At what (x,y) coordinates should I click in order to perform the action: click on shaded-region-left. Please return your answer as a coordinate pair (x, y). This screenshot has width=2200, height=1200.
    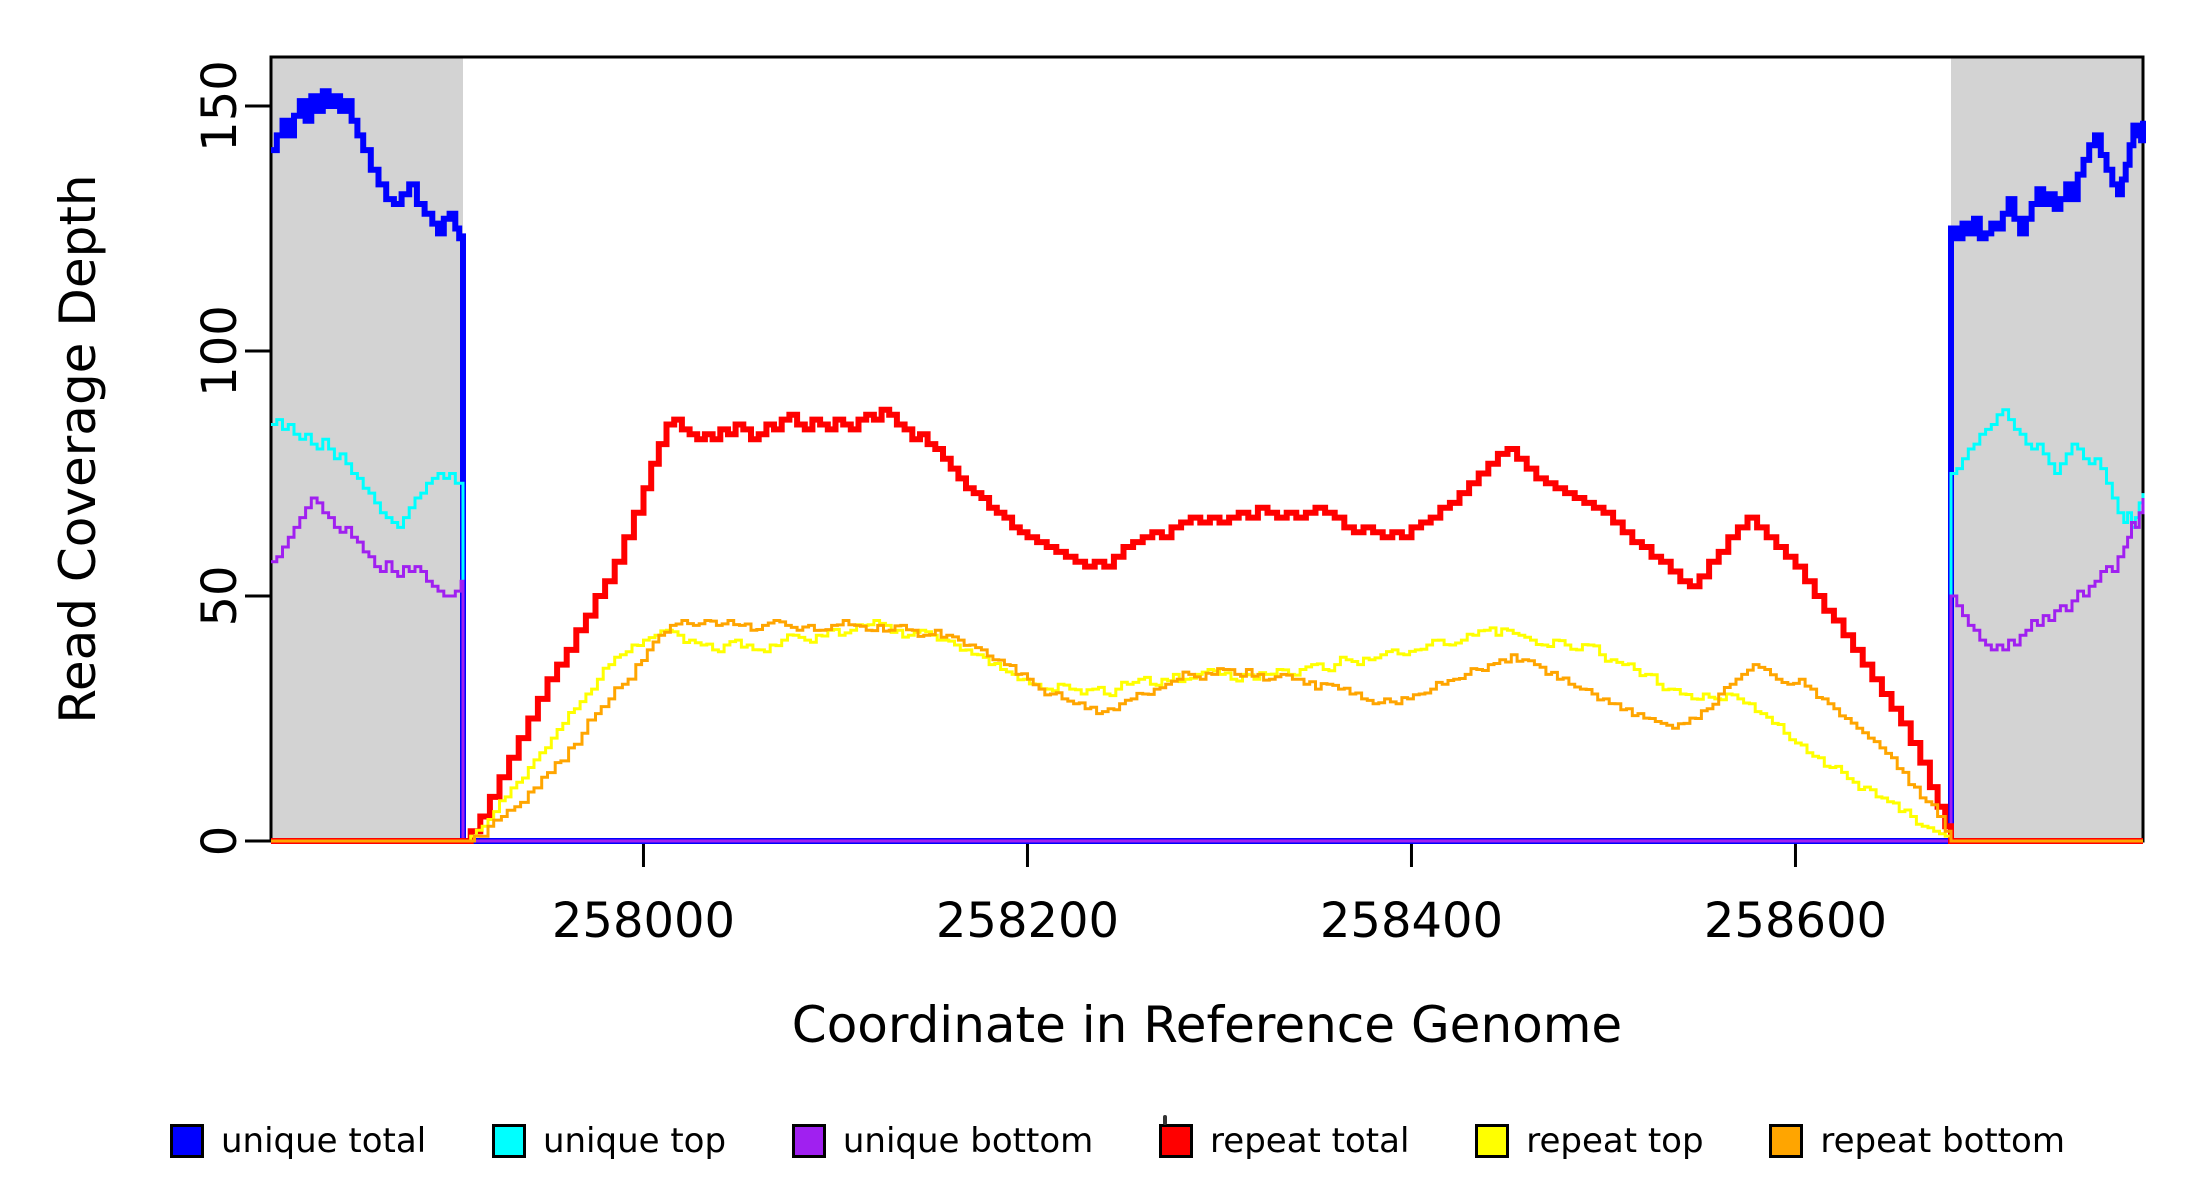
    Looking at the image, I should click on (367, 449).